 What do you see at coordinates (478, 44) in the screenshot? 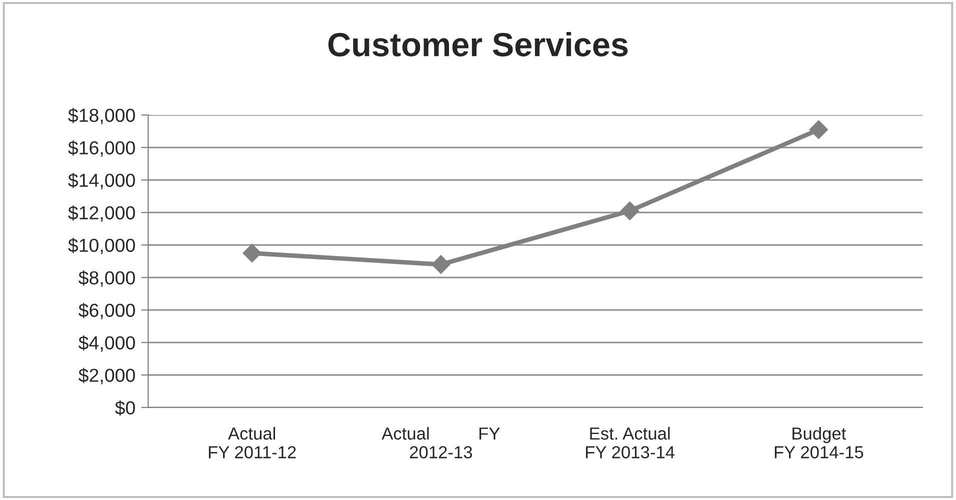
I see `chart-title: Customer Services` at bounding box center [478, 44].